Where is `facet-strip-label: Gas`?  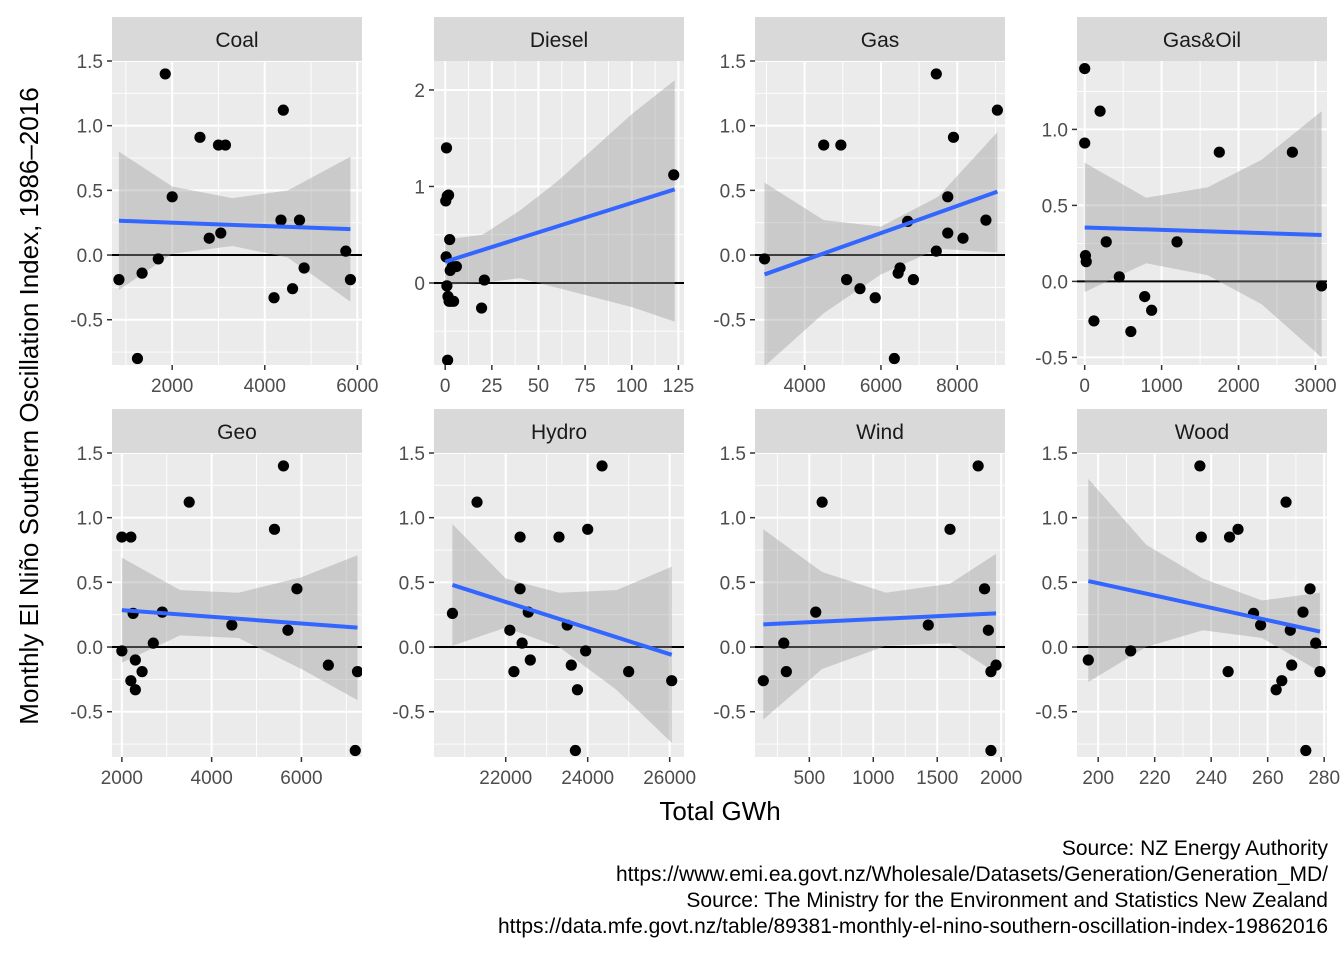 facet-strip-label: Gas is located at coordinates (880, 40).